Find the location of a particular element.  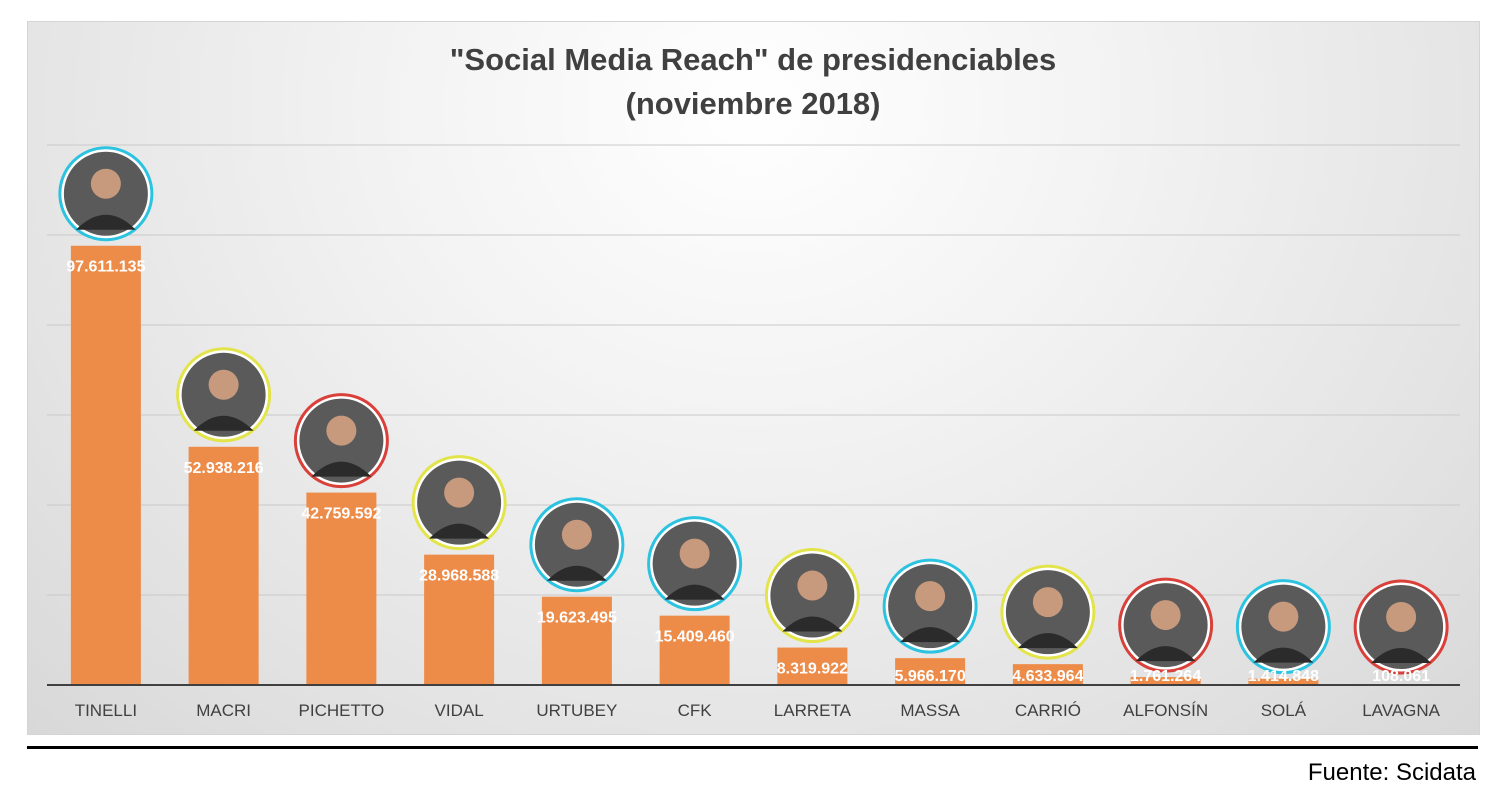

avatar-vidal is located at coordinates (459, 503).